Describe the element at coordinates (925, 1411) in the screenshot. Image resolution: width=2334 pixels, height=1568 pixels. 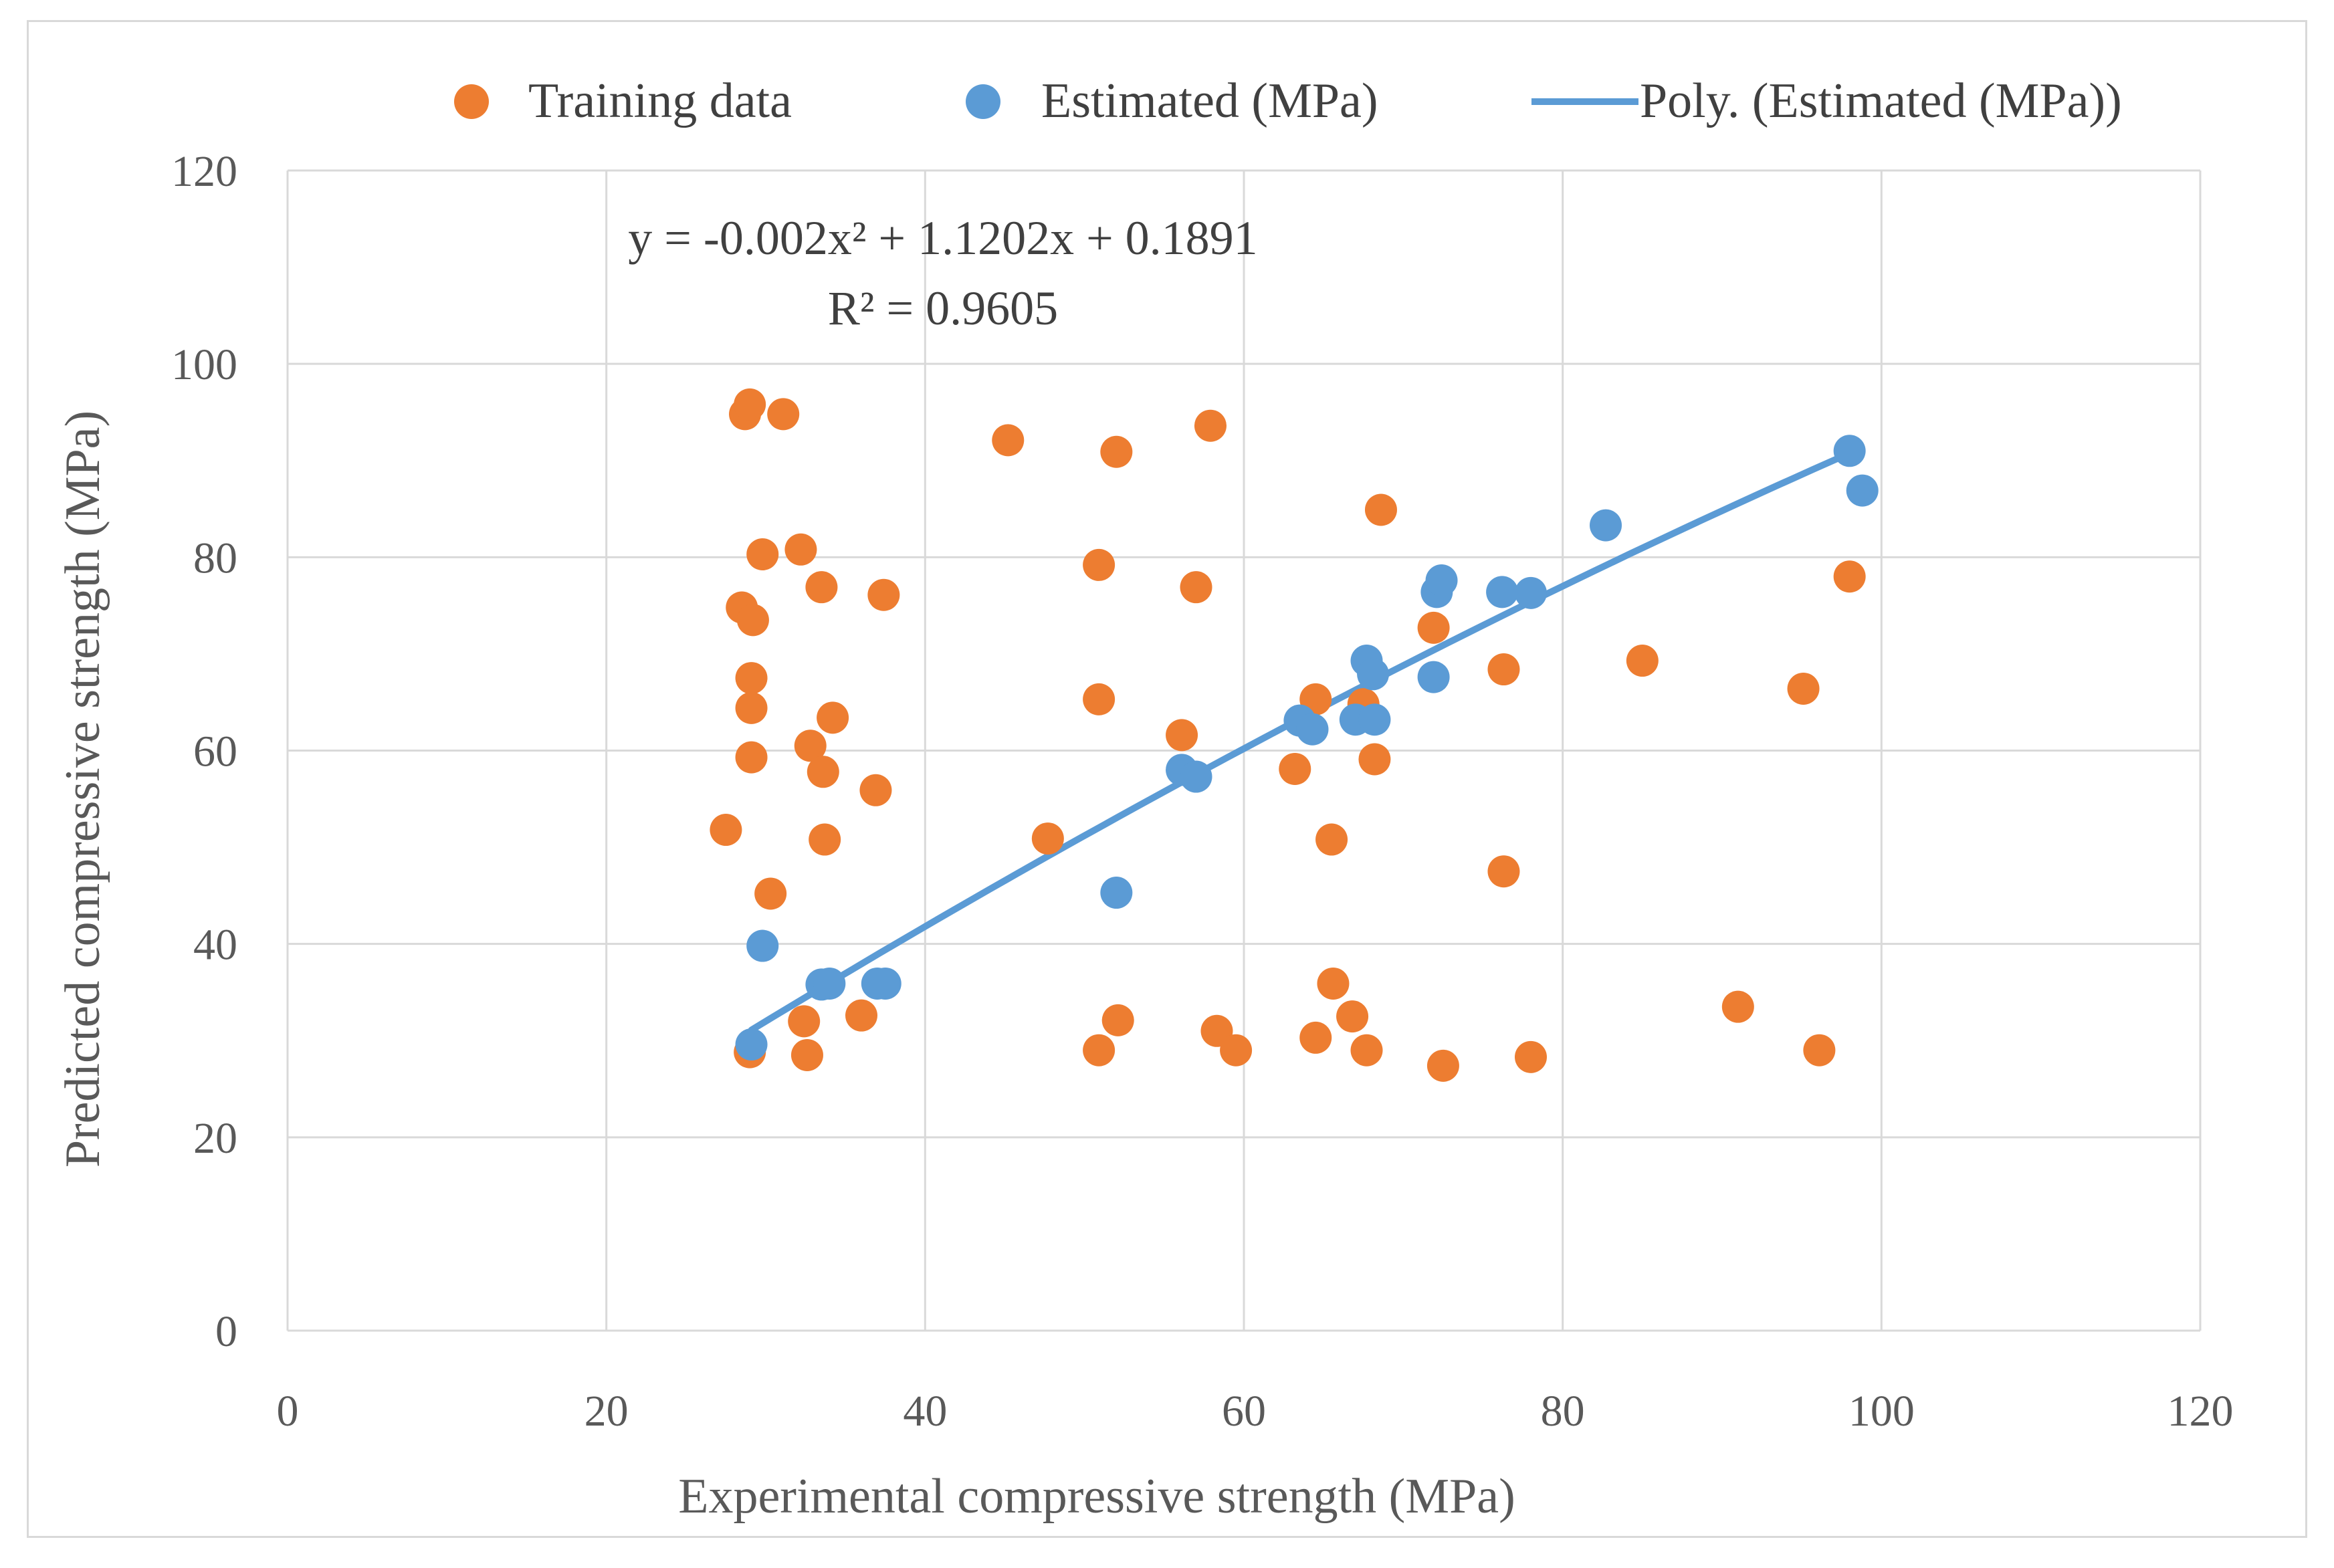
I see `x-tick-label: 40` at that location.